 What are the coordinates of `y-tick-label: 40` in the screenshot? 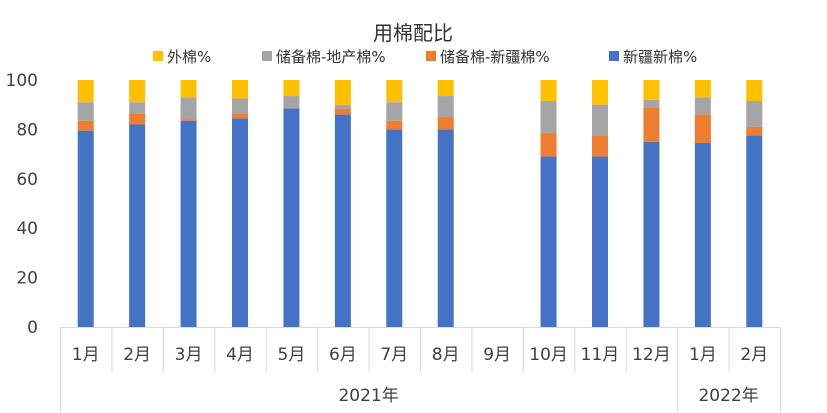 It's located at (27, 229).